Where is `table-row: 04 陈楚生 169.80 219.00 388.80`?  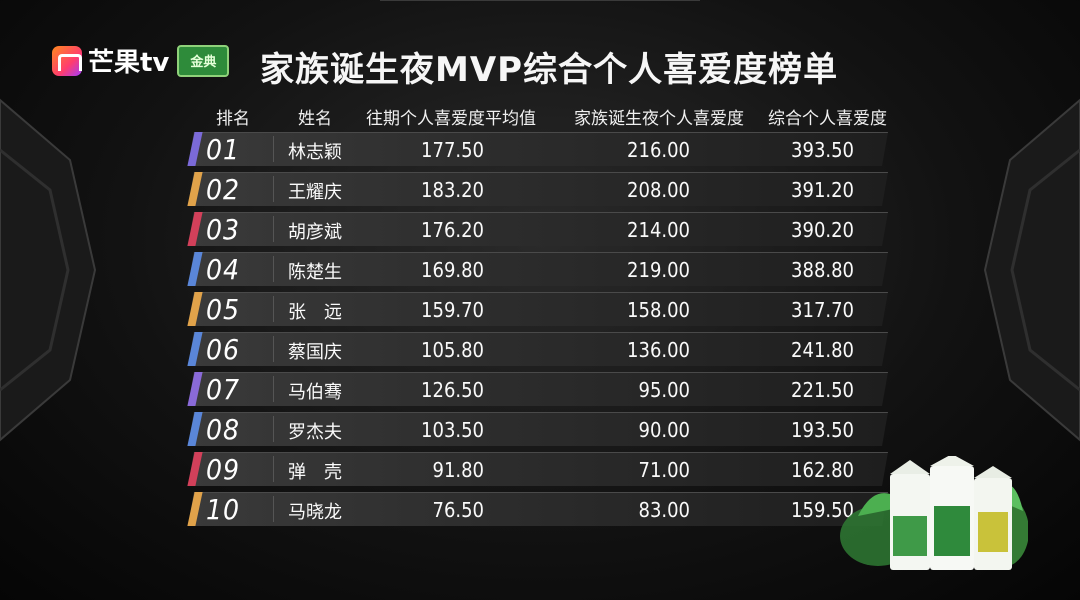 table-row: 04 陈楚生 169.80 219.00 388.80 is located at coordinates (537, 269).